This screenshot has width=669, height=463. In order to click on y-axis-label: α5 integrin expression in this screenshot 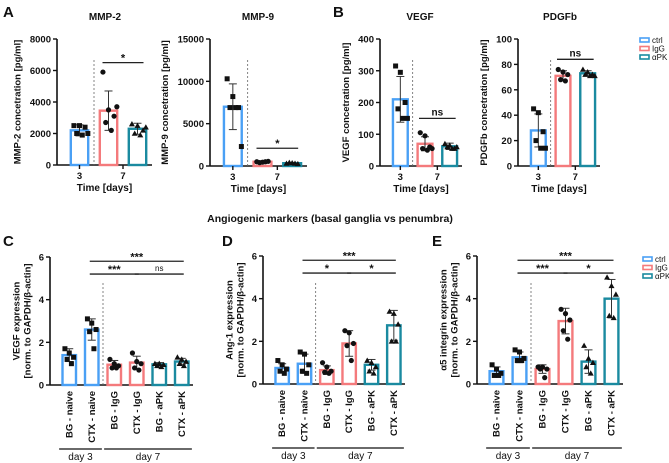, I will do `click(443, 320)`.